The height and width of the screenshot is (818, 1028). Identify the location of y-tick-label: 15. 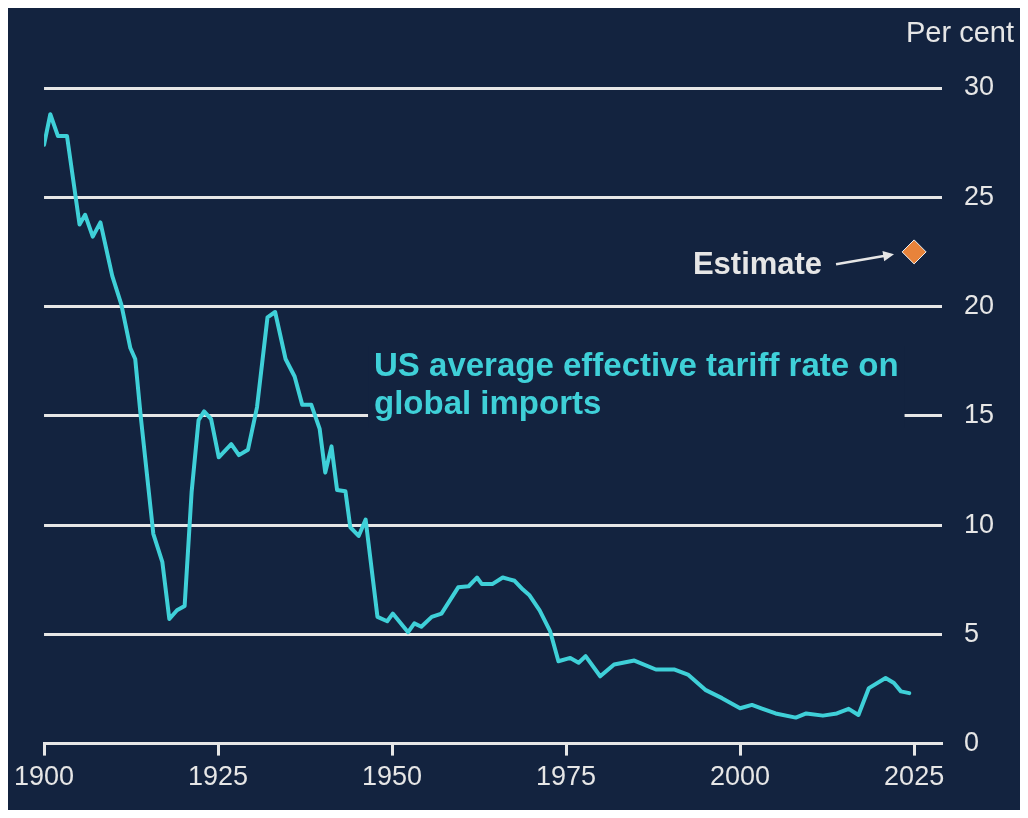
(979, 414).